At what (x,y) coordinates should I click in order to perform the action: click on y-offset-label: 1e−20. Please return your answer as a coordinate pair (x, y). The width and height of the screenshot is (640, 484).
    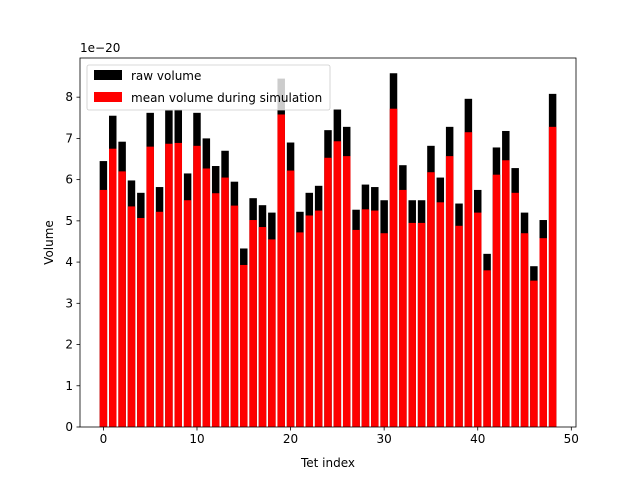
    Looking at the image, I should click on (100, 48).